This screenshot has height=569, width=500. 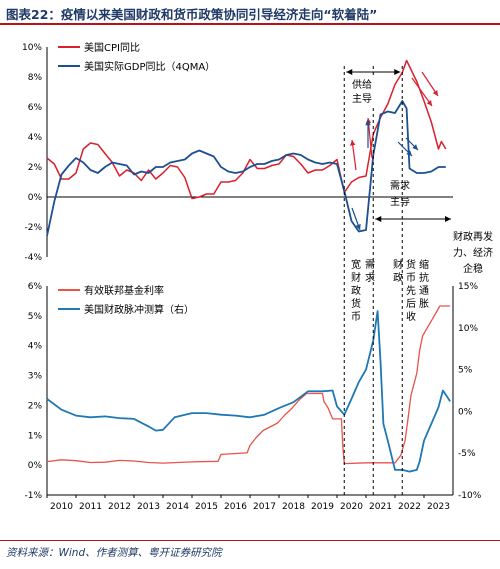 I want to click on bottom-y-tick-label: 3%, so click(x=35, y=377).